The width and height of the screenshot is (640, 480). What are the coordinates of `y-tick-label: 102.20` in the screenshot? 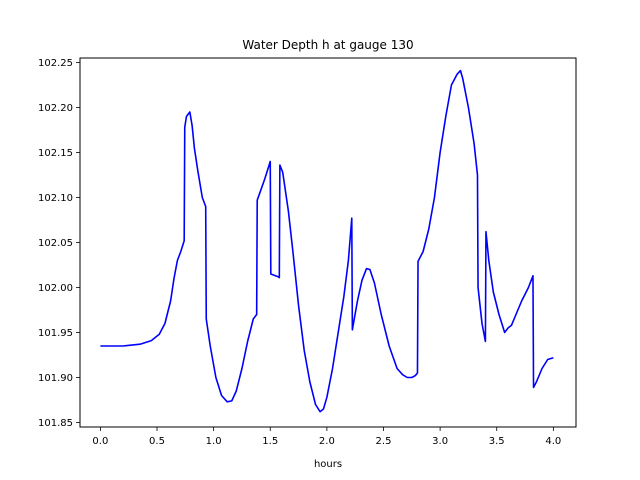 It's located at (55, 108).